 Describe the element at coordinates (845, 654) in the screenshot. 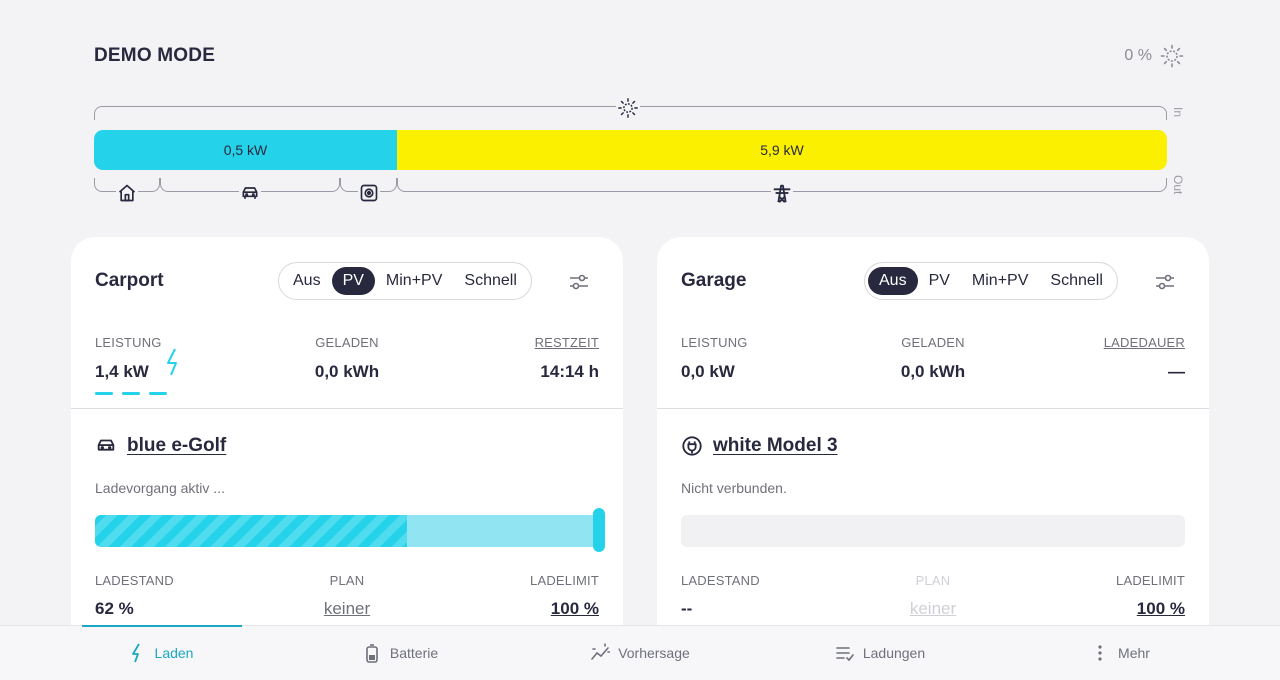

I see `list-icon` at that location.